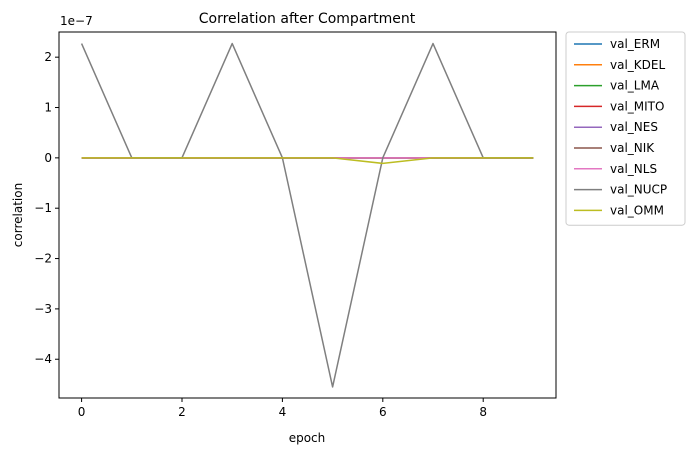 The image size is (692, 455). What do you see at coordinates (307, 438) in the screenshot?
I see `x-axis-label: epoch` at bounding box center [307, 438].